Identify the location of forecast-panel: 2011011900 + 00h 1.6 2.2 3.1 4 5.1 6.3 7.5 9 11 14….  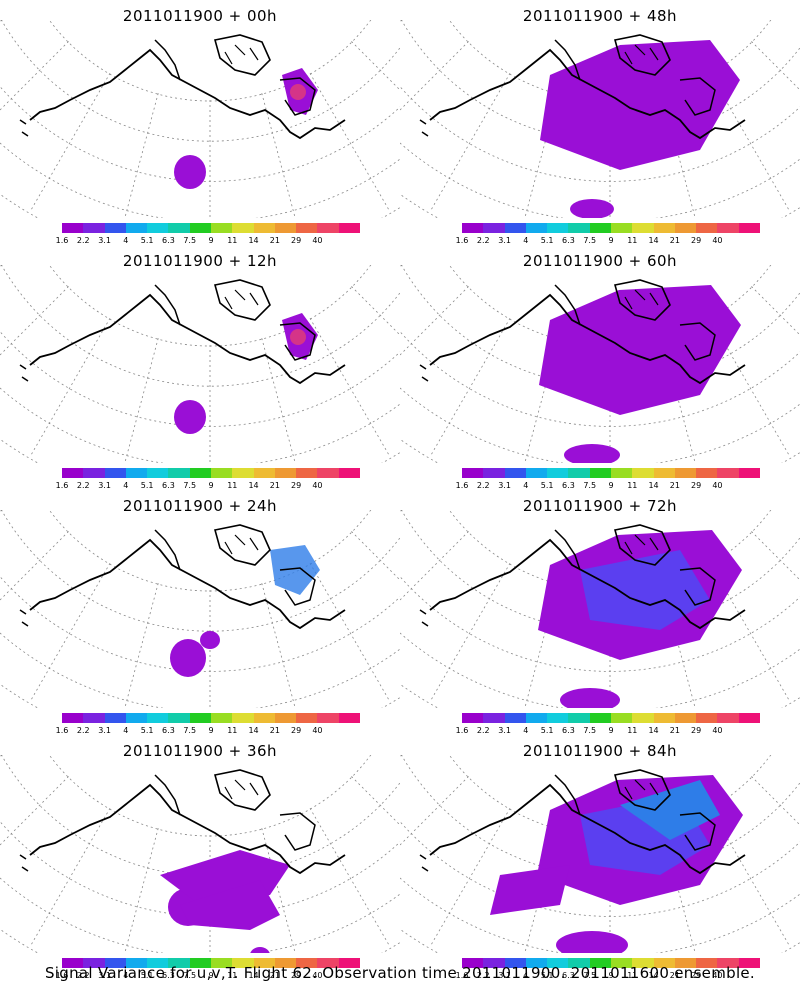
(200, 122).